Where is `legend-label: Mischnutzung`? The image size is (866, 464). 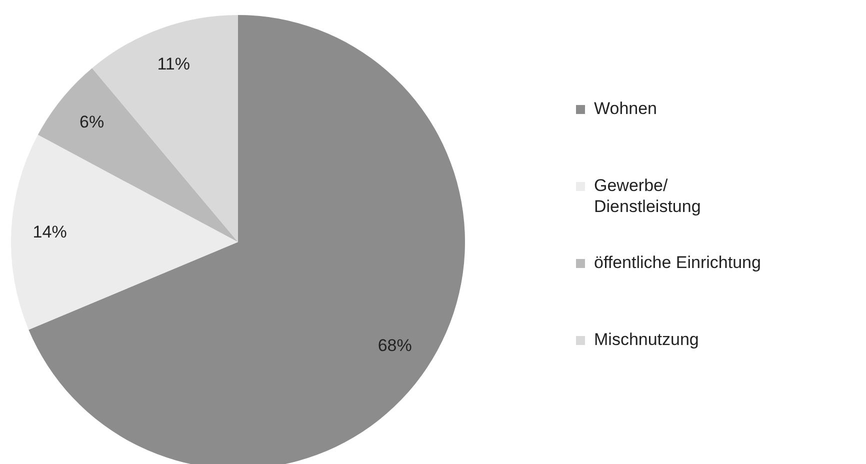 legend-label: Mischnutzung is located at coordinates (646, 340).